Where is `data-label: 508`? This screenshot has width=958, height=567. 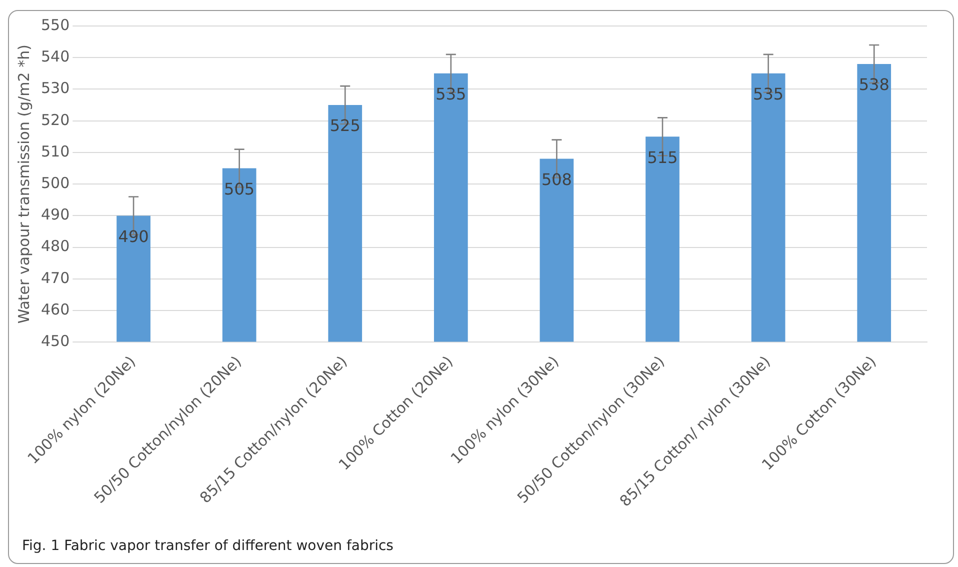 data-label: 508 is located at coordinates (556, 179).